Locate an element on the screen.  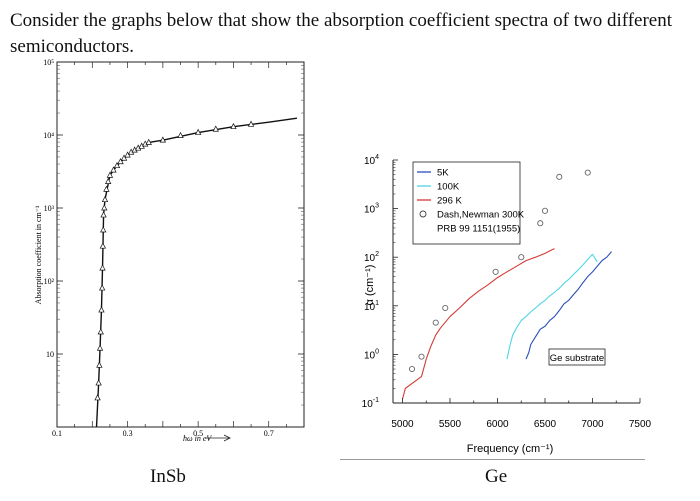
ge-x-tick-label: 7500 is located at coordinates (640, 424).